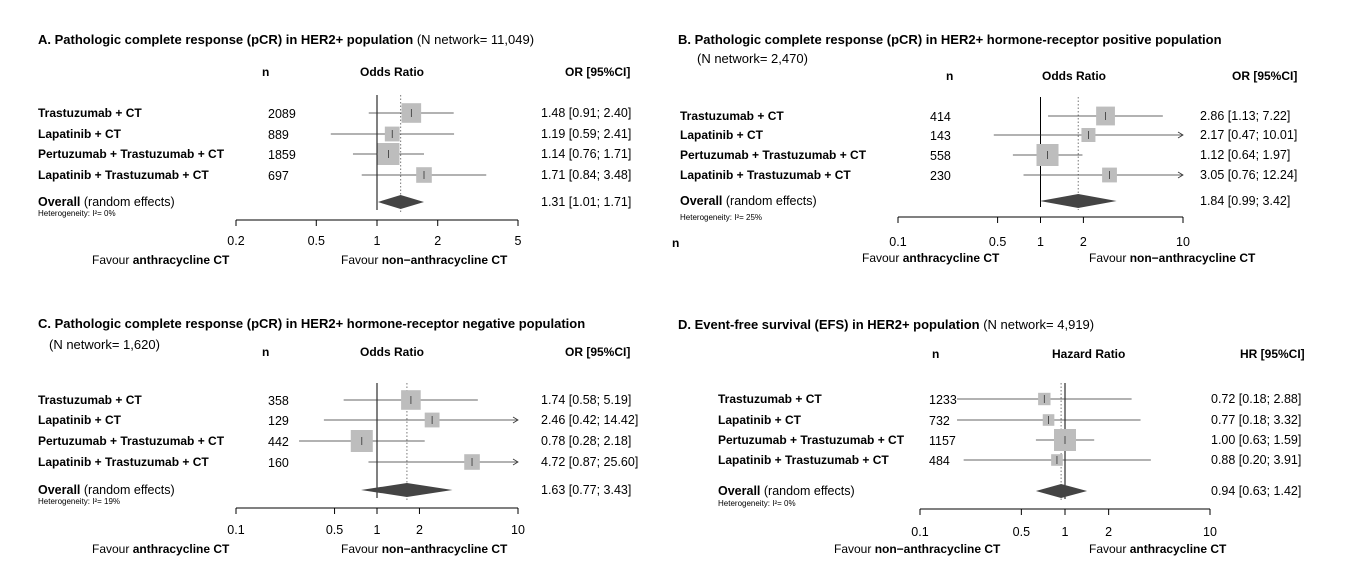 This screenshot has height=571, width=1345. I want to click on panel-b-row-n: 230, so click(940, 176).